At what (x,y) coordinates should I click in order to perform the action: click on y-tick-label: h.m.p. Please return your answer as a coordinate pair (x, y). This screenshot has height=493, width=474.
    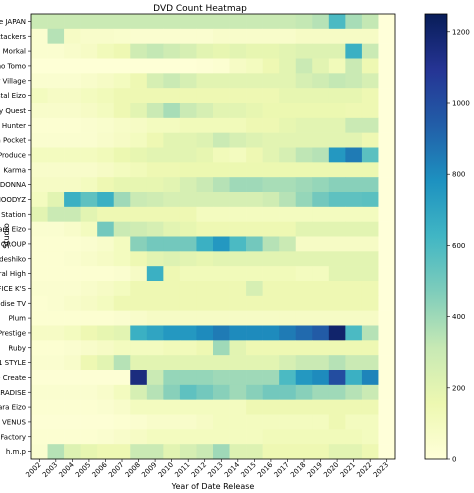
    Looking at the image, I should click on (16, 452).